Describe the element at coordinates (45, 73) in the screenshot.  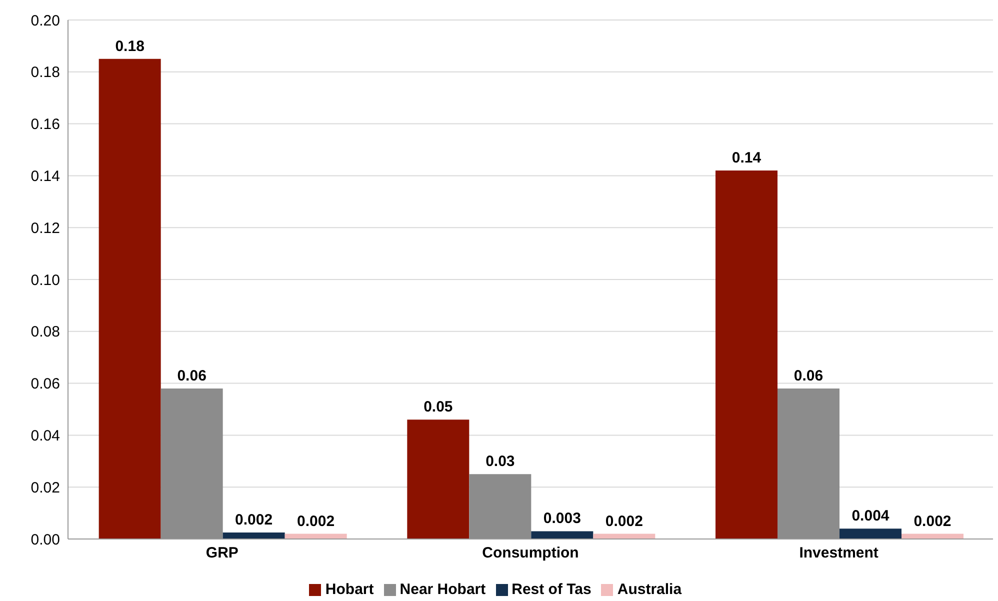
I see `y-tick-label: 0.18` at that location.